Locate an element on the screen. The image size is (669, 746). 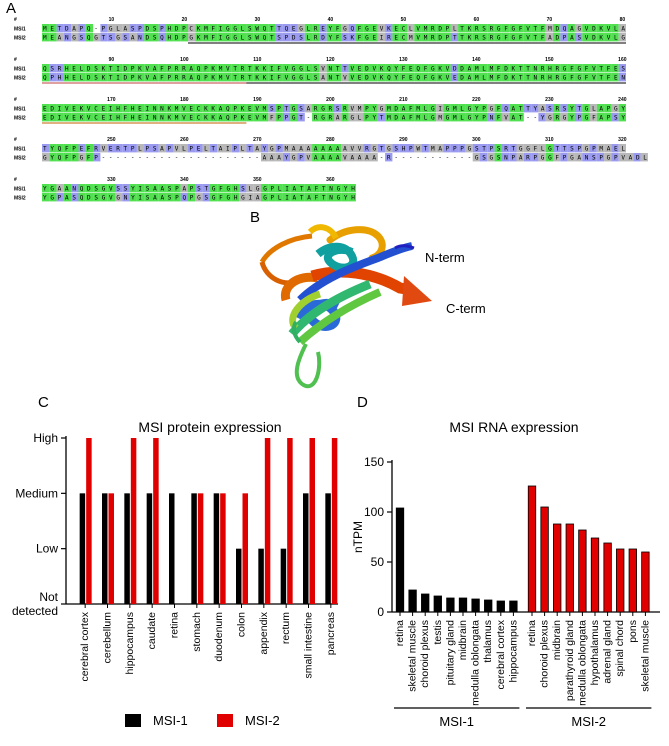
y-tick-label: High is located at coordinates (45, 438).